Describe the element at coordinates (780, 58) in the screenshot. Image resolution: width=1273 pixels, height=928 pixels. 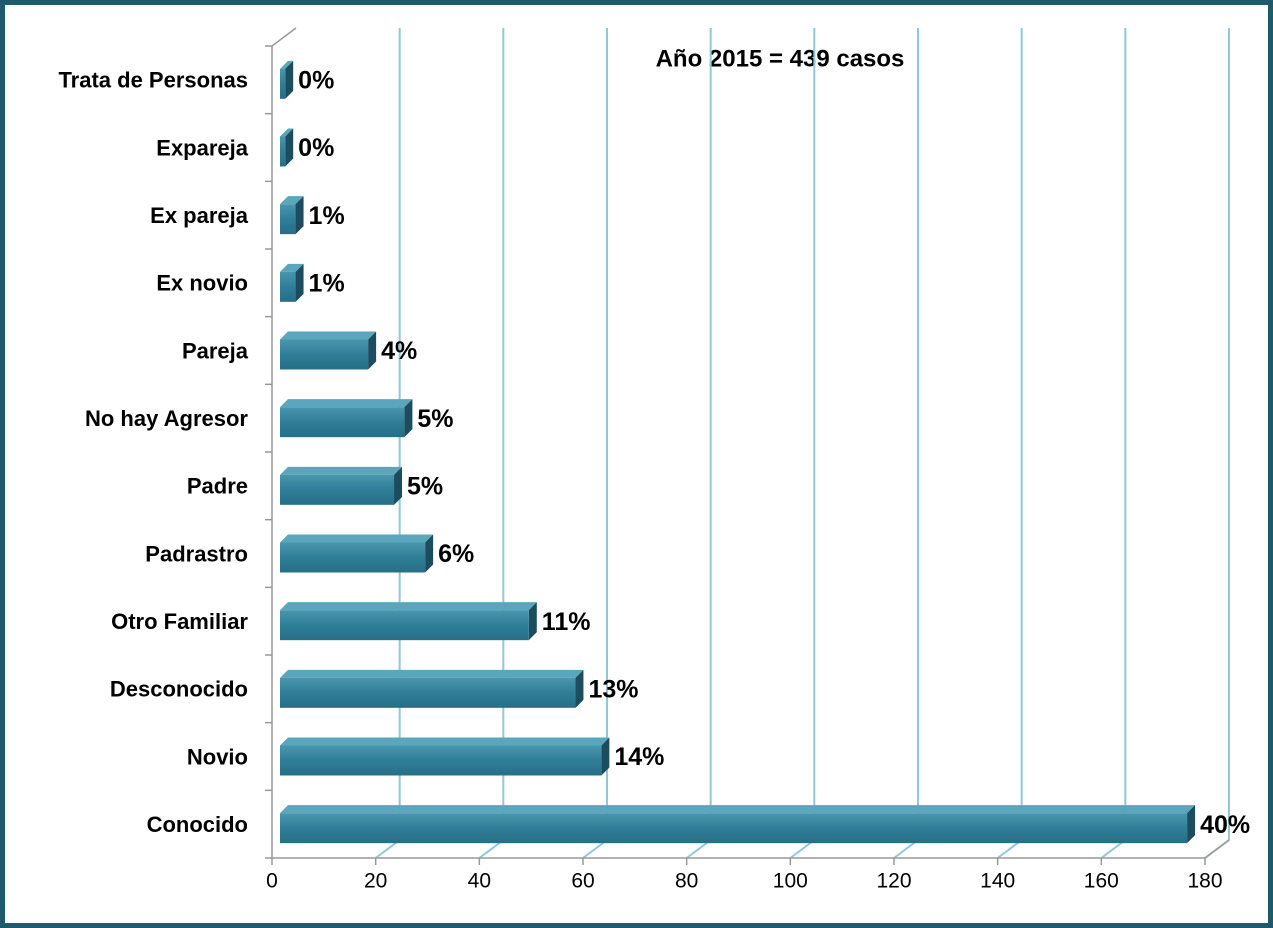
I see `chart-title: Año 2015 = 439 casos` at that location.